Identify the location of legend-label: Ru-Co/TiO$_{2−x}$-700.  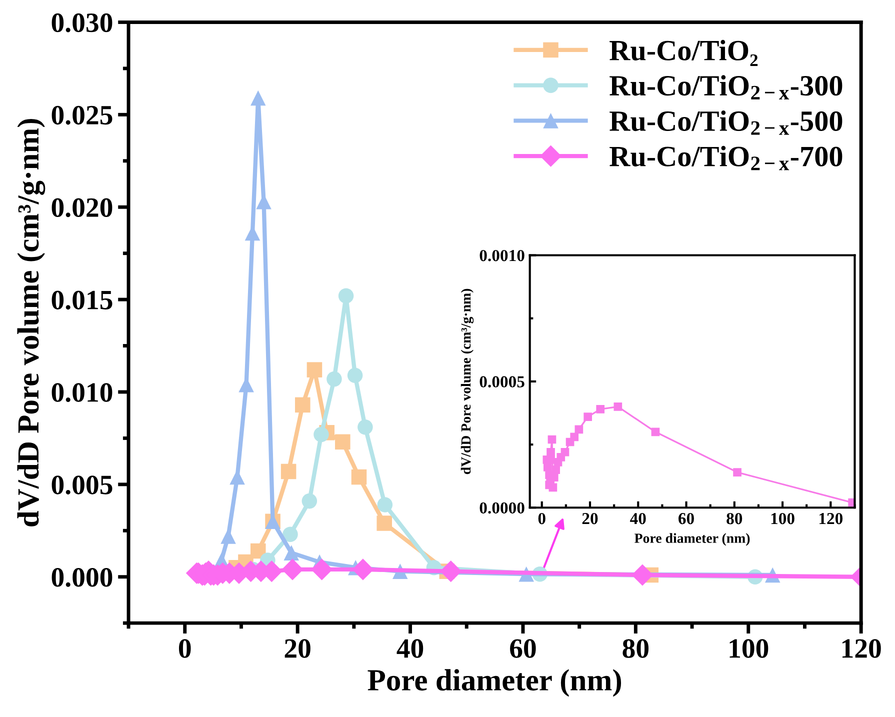
(726, 158).